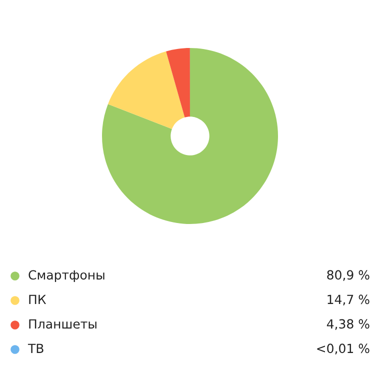 Image resolution: width=378 pixels, height=369 pixels. Describe the element at coordinates (348, 324) in the screenshot. I see `data-label: 4,38 %` at that location.